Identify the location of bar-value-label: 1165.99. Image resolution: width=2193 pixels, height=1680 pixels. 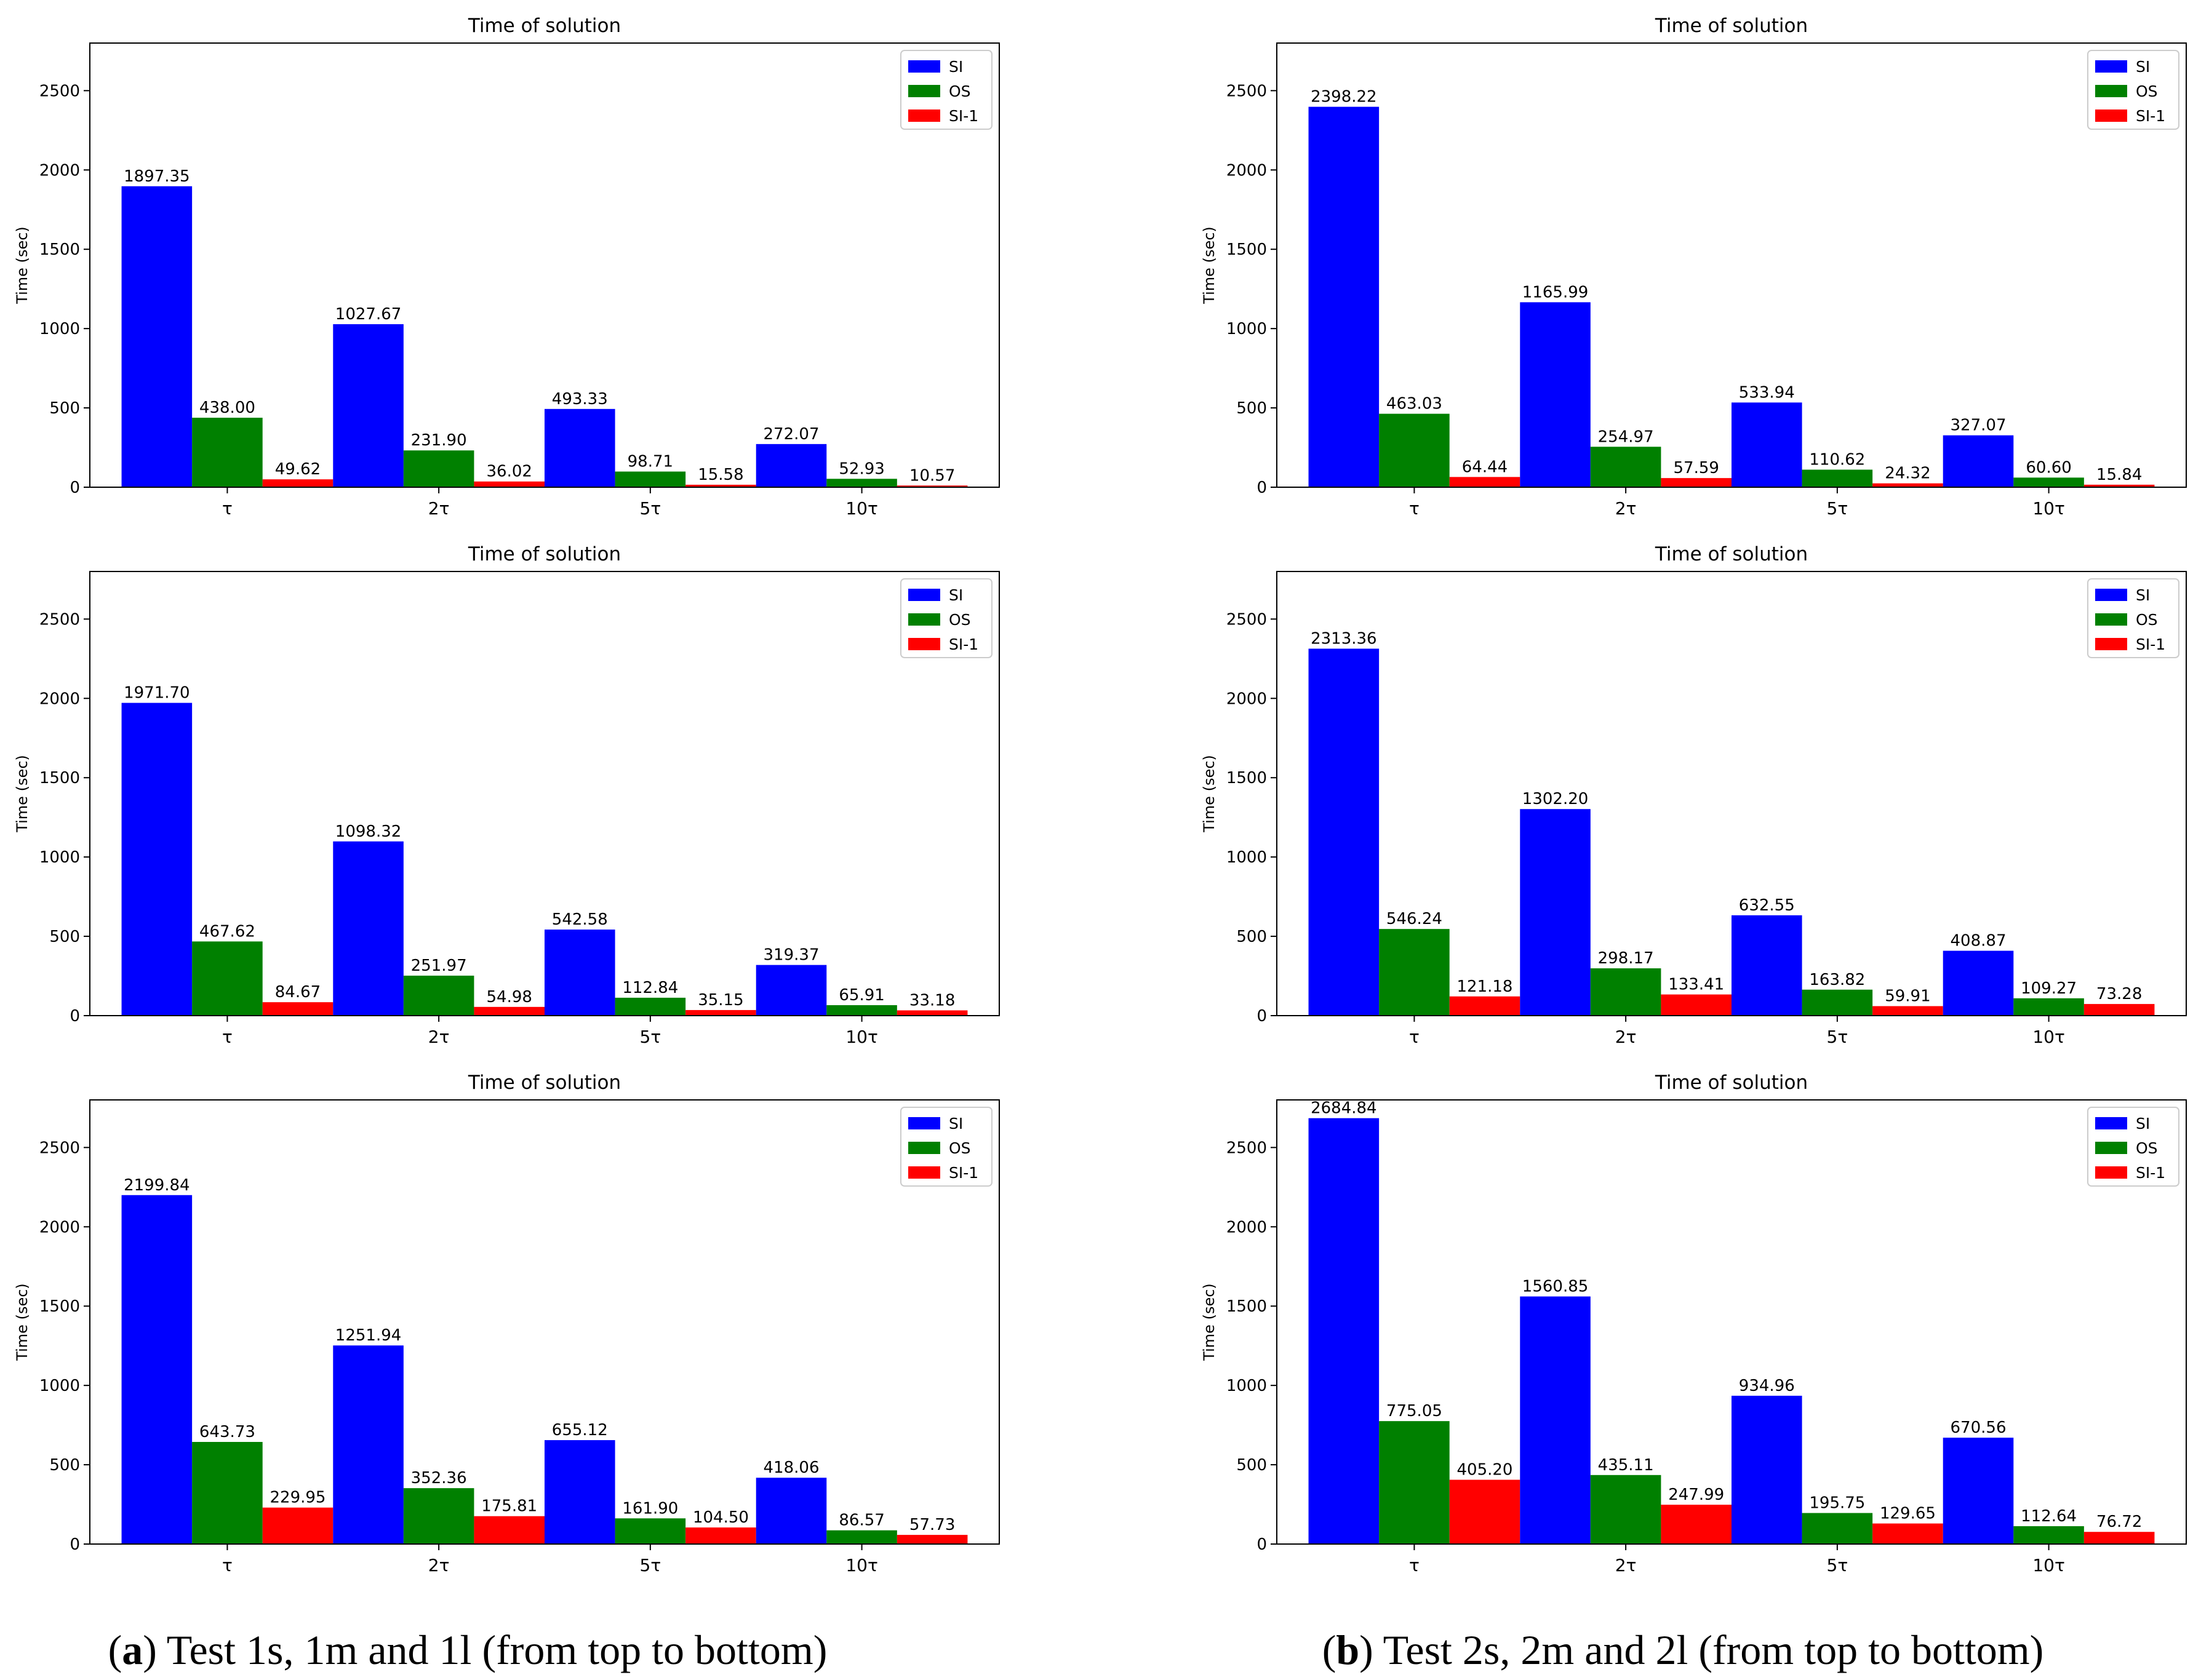
(1555, 292).